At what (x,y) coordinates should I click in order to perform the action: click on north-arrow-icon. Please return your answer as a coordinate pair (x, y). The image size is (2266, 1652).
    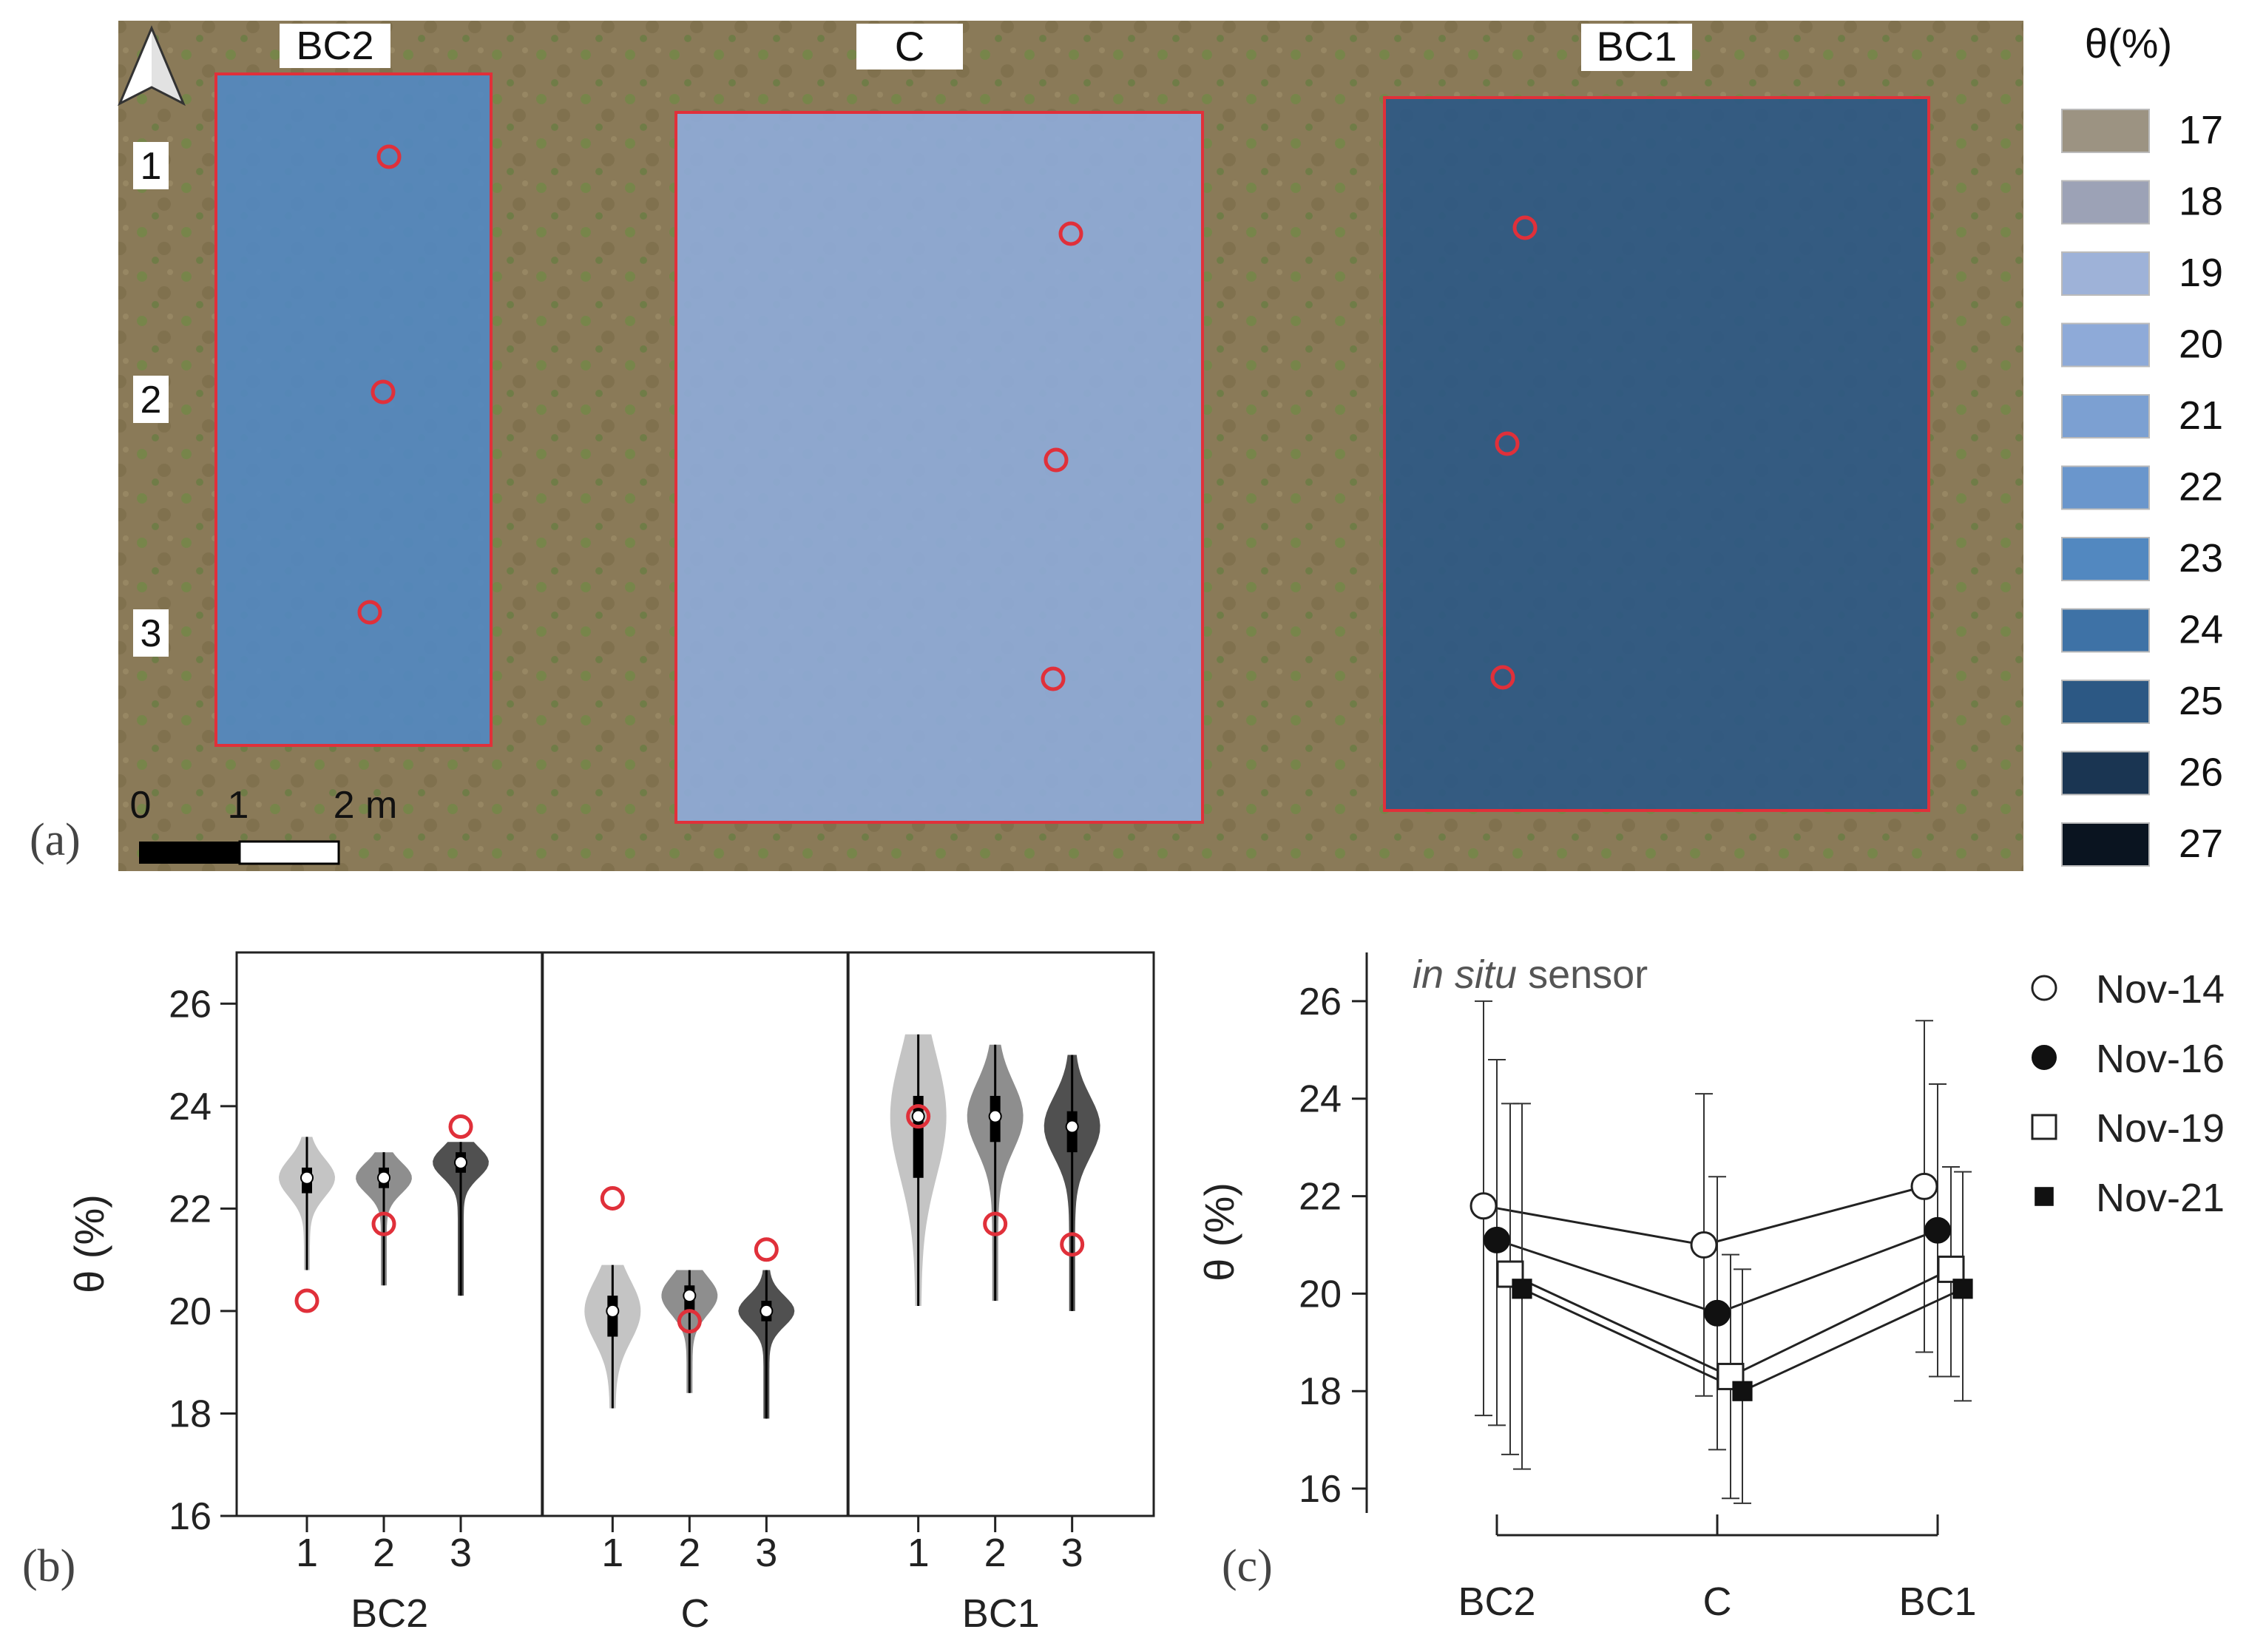
    Looking at the image, I should click on (152, 65).